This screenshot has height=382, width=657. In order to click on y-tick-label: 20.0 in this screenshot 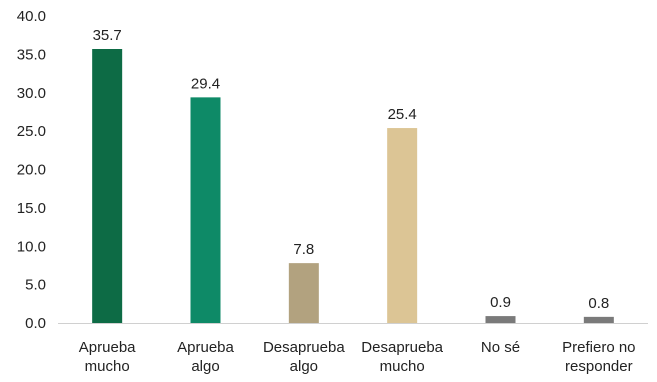, I will do `click(31, 170)`.